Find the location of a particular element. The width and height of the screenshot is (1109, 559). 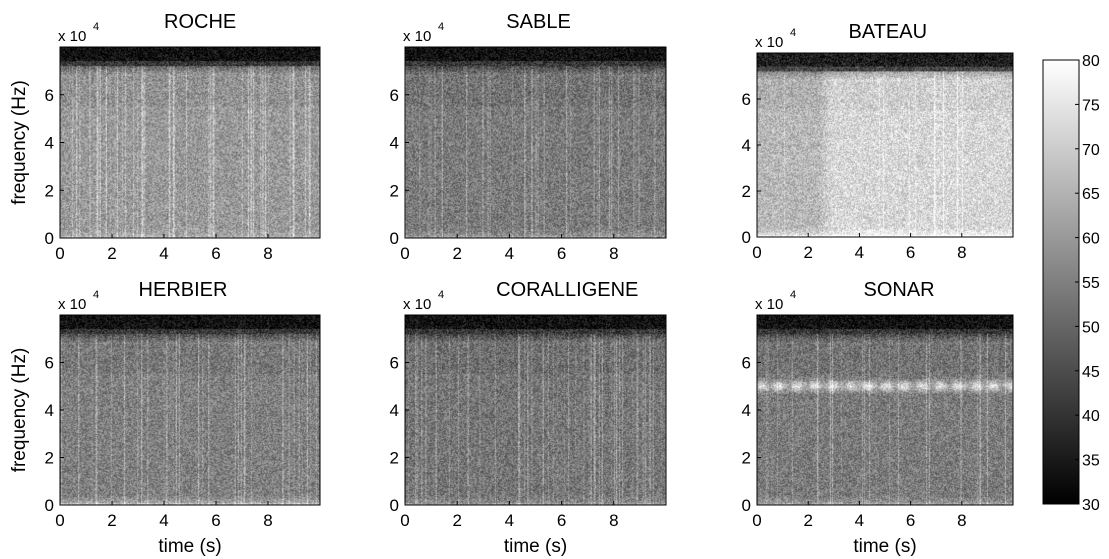

panel-title-roche: ROCHE is located at coordinates (200, 22).